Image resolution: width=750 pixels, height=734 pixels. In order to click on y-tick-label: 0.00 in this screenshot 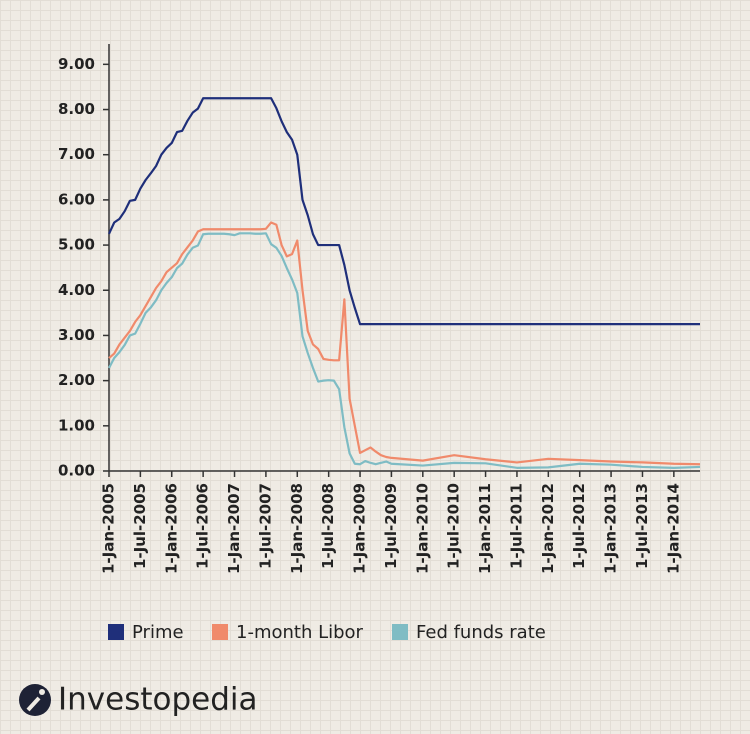, I will do `click(76, 471)`.